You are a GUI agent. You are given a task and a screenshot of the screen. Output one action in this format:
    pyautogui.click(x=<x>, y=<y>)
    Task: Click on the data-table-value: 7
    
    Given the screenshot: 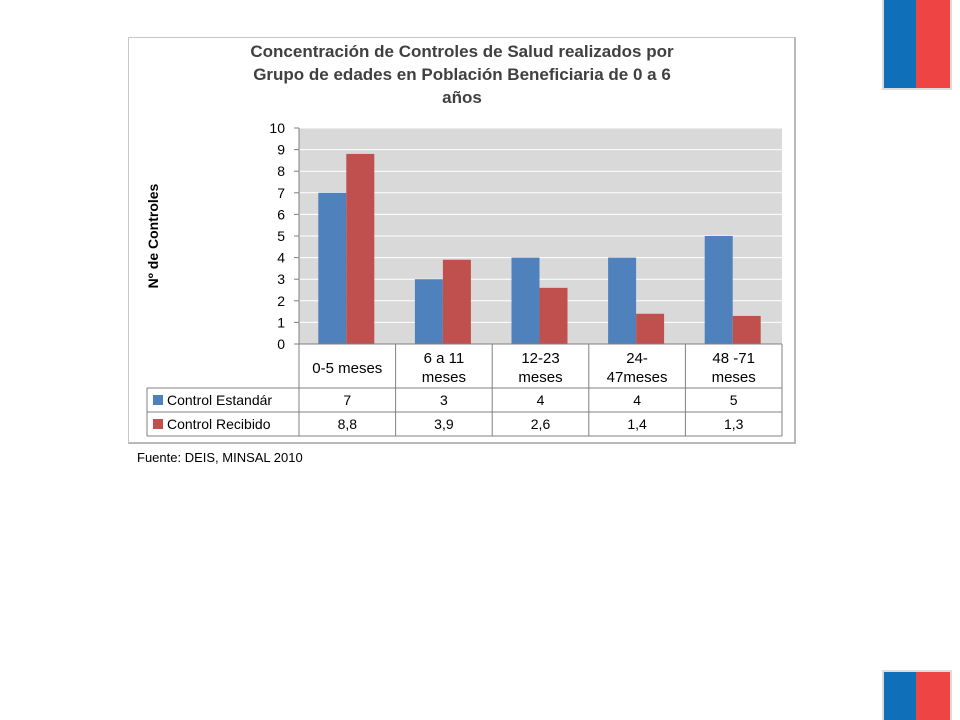 What is the action you would take?
    pyautogui.click(x=347, y=400)
    